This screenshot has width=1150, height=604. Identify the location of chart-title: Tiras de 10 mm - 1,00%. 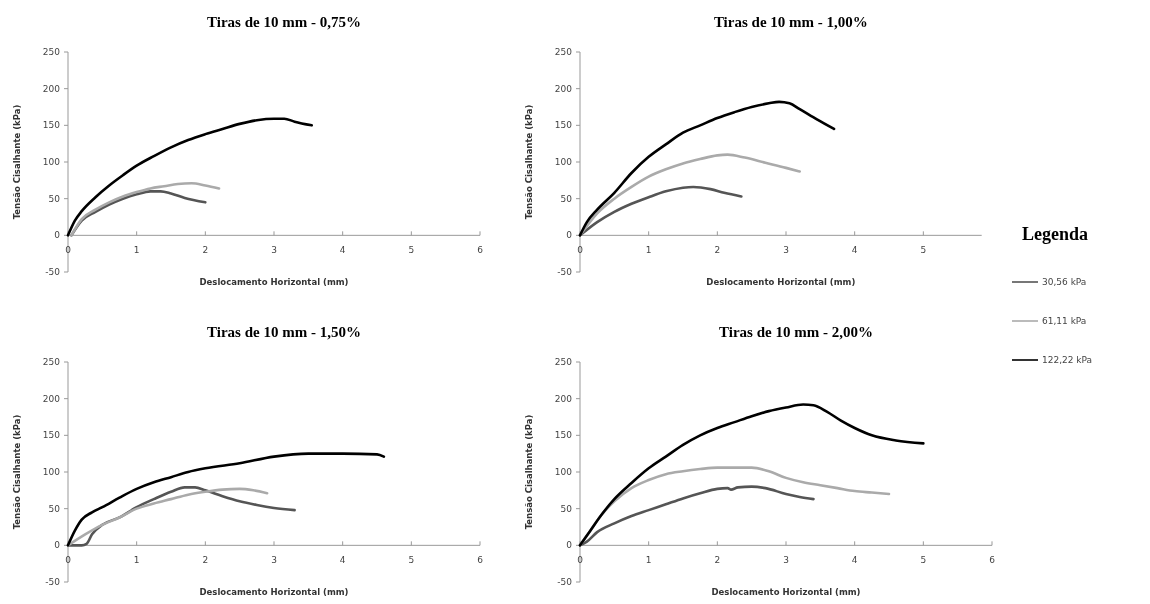
(790, 22).